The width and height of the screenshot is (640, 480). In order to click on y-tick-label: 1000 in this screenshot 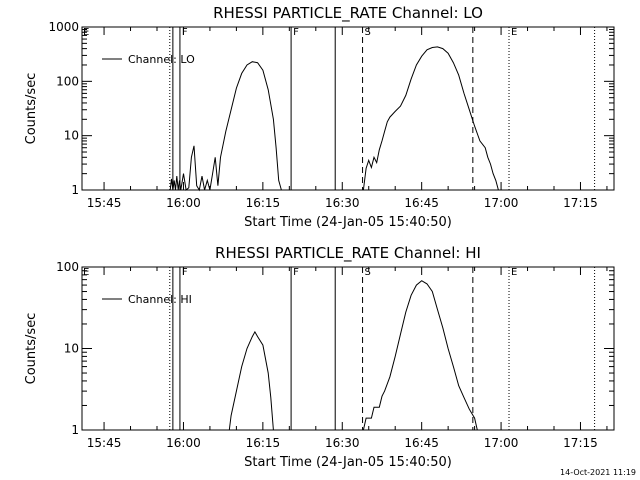, I will do `click(63, 27)`.